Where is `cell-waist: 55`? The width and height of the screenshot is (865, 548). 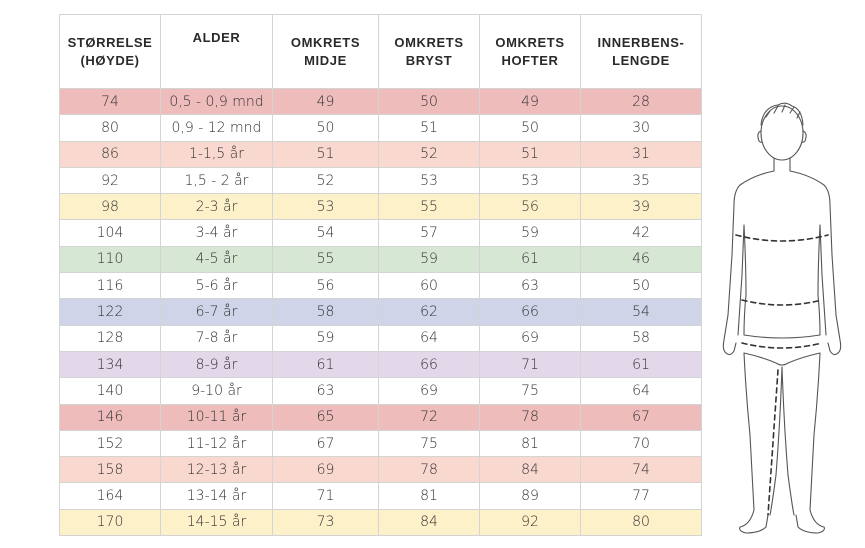 cell-waist: 55 is located at coordinates (325, 259).